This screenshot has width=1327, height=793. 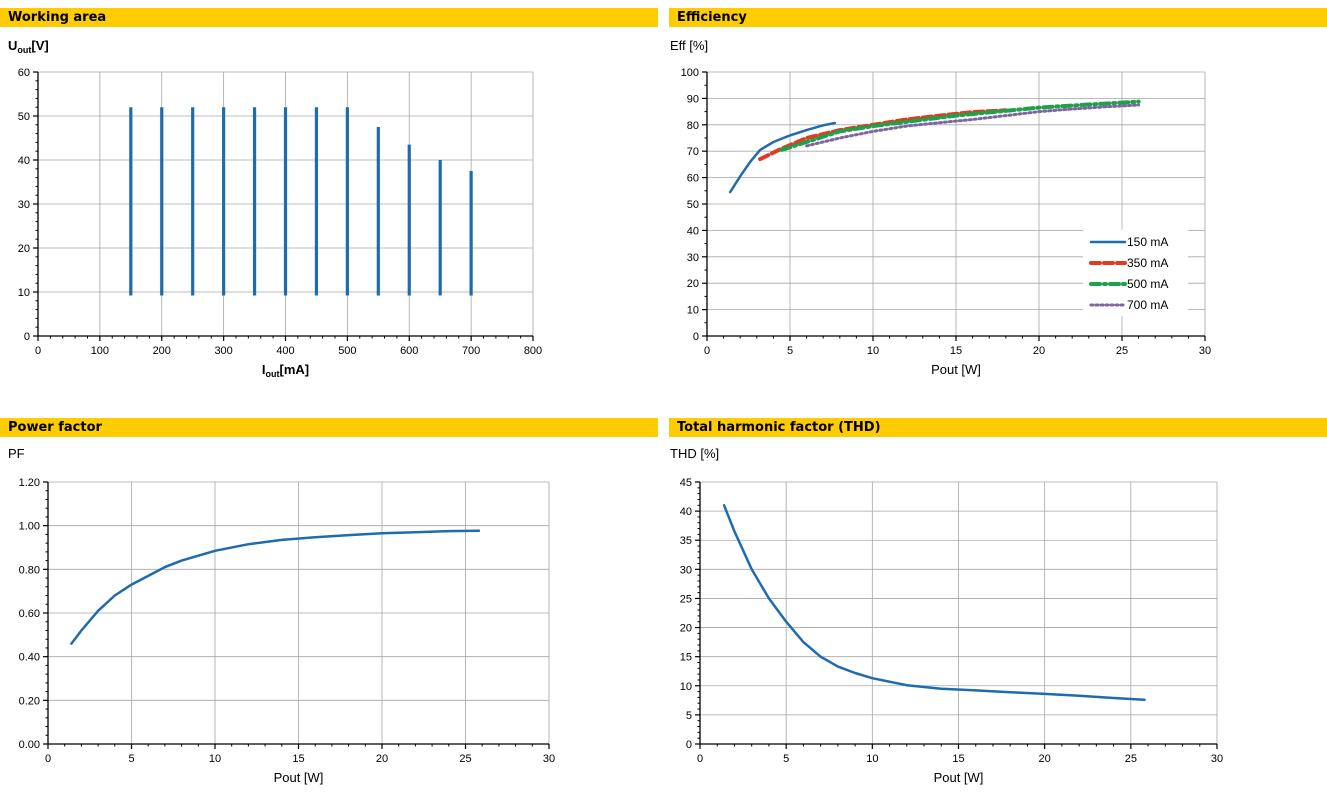 I want to click on header-efficiency: Efficiency, so click(x=998, y=17).